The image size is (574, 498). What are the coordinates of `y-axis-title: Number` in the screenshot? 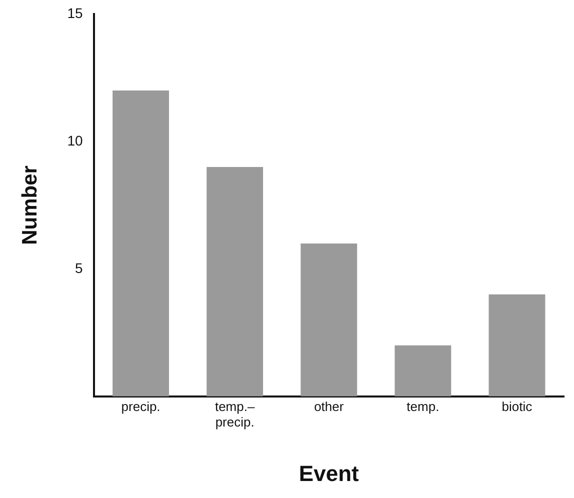 It's located at (30, 205).